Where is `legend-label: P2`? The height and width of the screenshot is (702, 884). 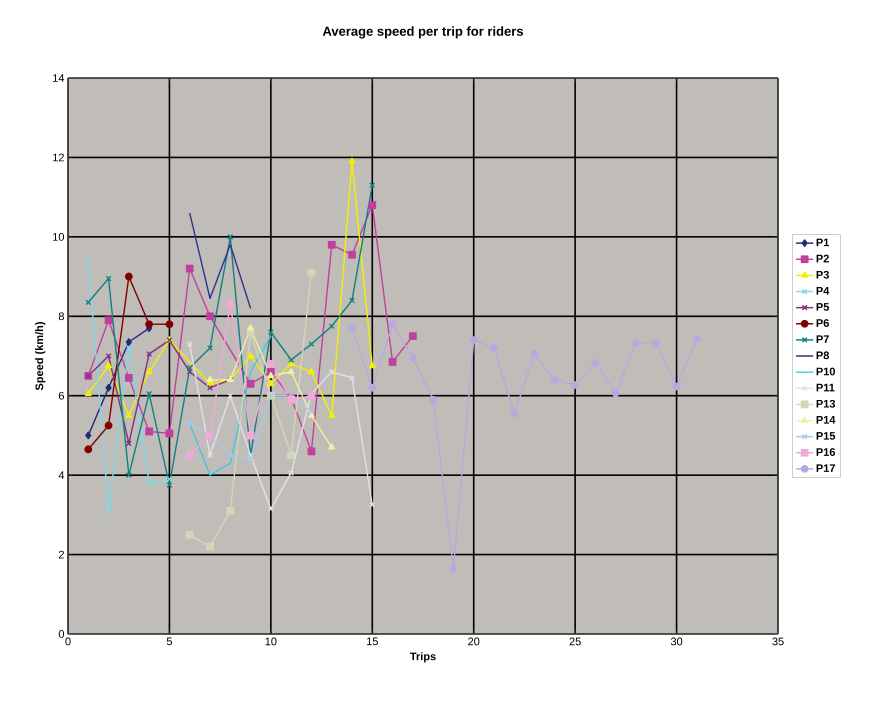 legend-label: P2 is located at coordinates (822, 258).